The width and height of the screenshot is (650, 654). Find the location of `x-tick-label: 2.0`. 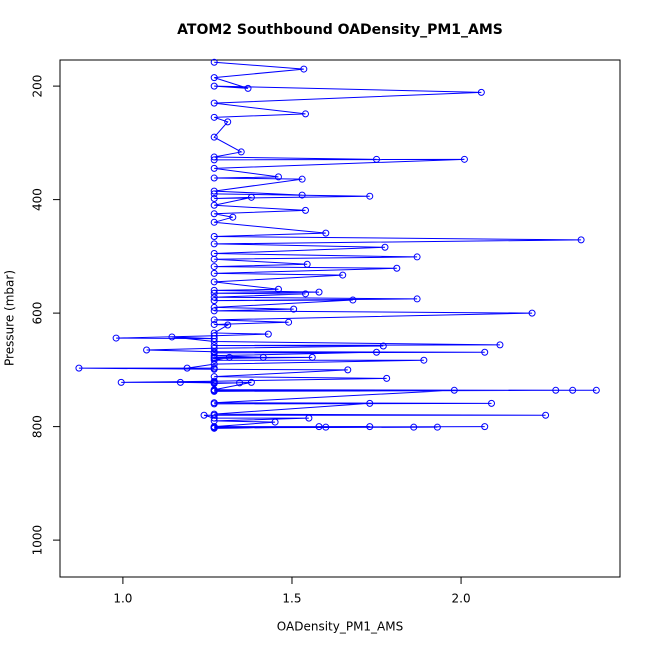

x-tick-label: 2.0 is located at coordinates (461, 599).